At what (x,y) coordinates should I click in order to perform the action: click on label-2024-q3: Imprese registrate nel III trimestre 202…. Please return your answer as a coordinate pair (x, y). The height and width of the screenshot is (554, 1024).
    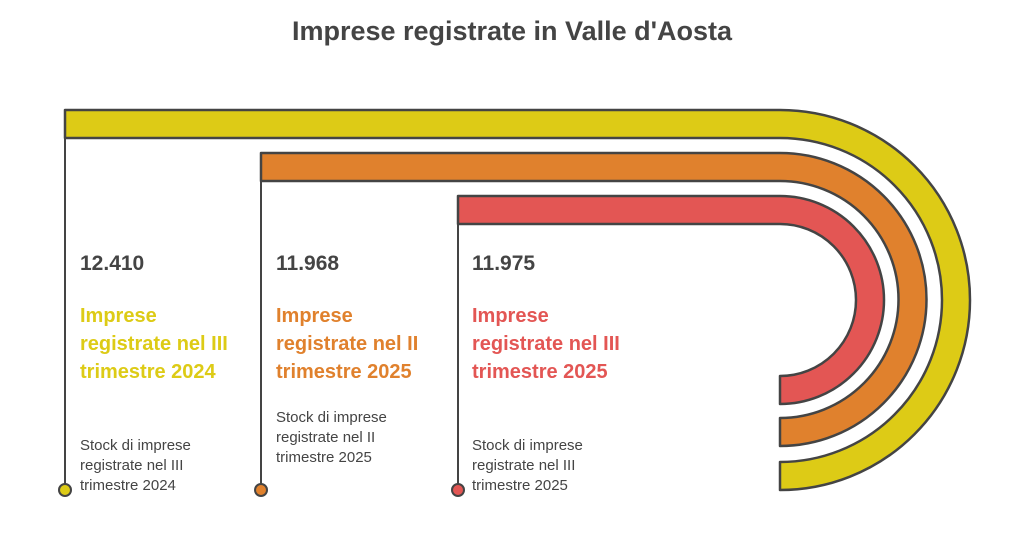
    Looking at the image, I should click on (154, 344).